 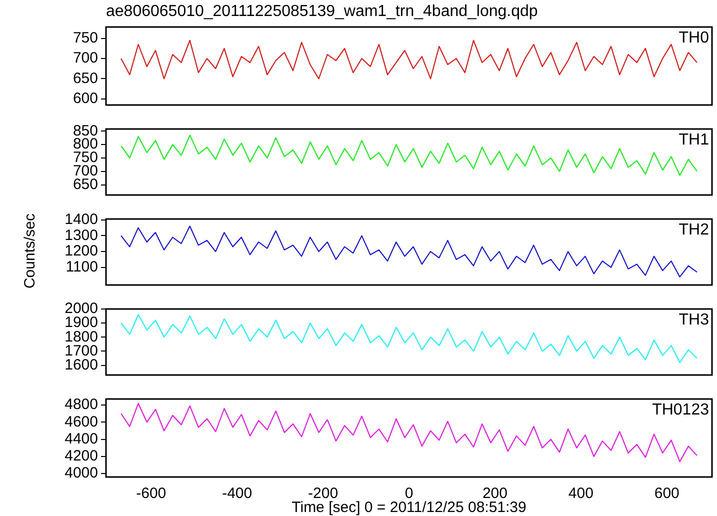 What do you see at coordinates (681, 409) in the screenshot?
I see `series-label: TH0123` at bounding box center [681, 409].